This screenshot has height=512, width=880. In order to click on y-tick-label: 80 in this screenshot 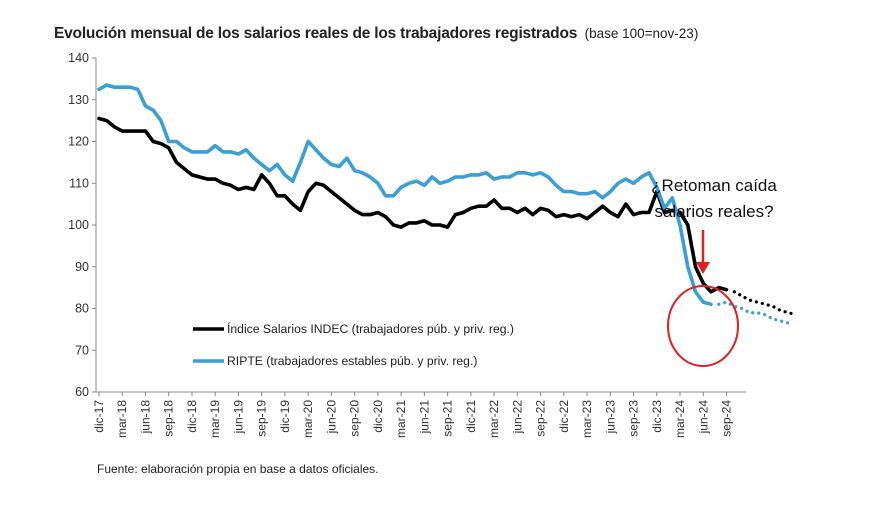, I will do `click(82, 309)`.